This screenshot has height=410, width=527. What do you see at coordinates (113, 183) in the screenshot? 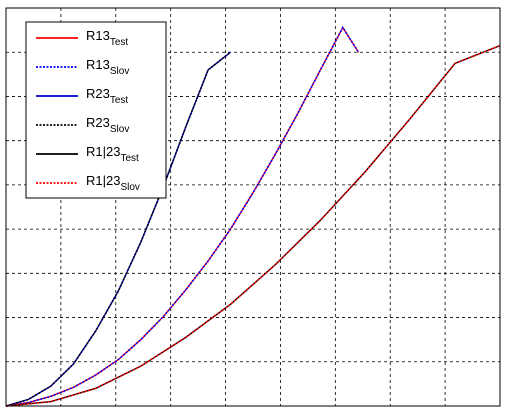
I see `legend-entry: R1|23Slov` at bounding box center [113, 183].